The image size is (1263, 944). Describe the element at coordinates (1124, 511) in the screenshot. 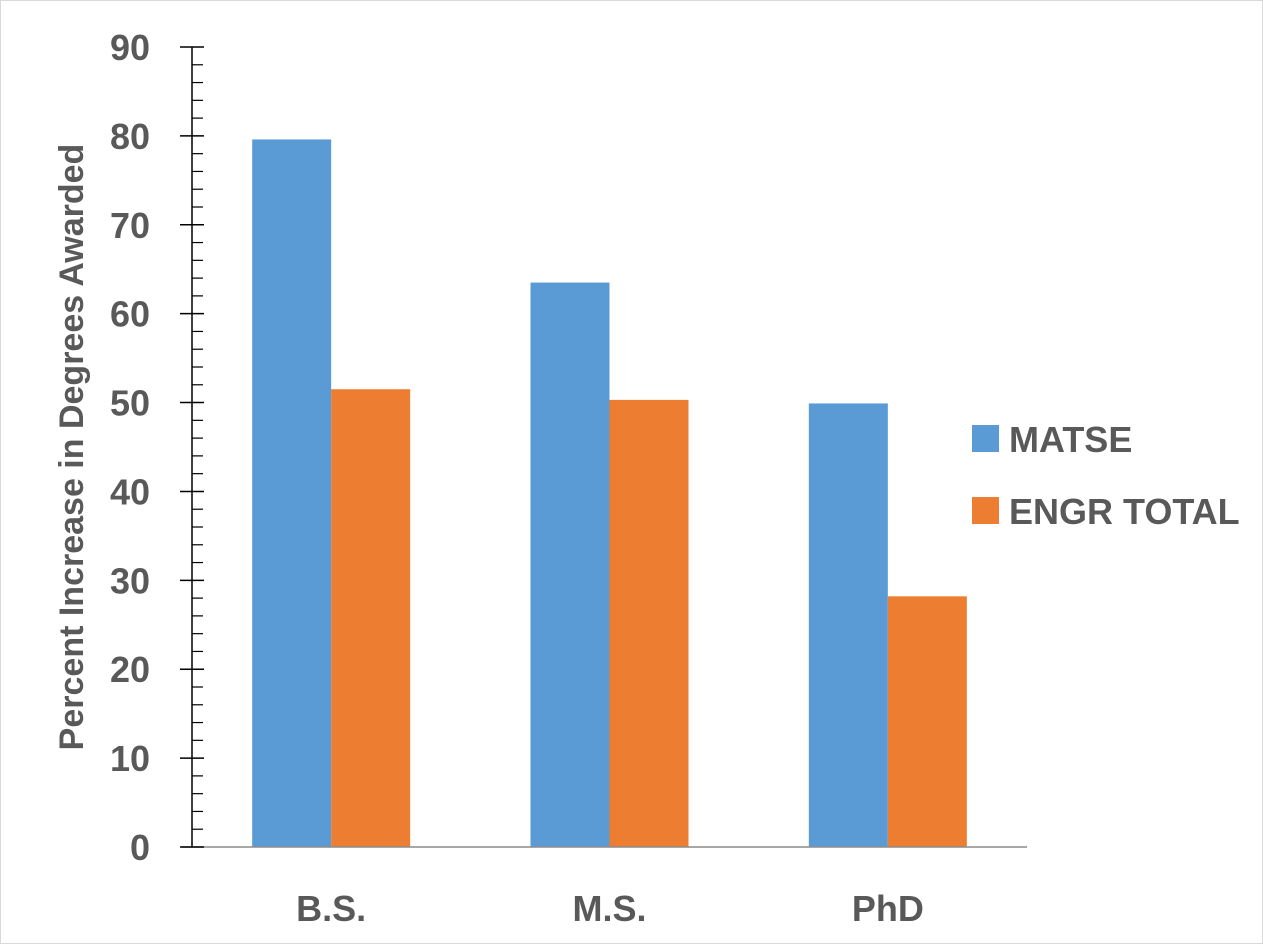

I see `legend-label: ENGR TOTAL` at that location.